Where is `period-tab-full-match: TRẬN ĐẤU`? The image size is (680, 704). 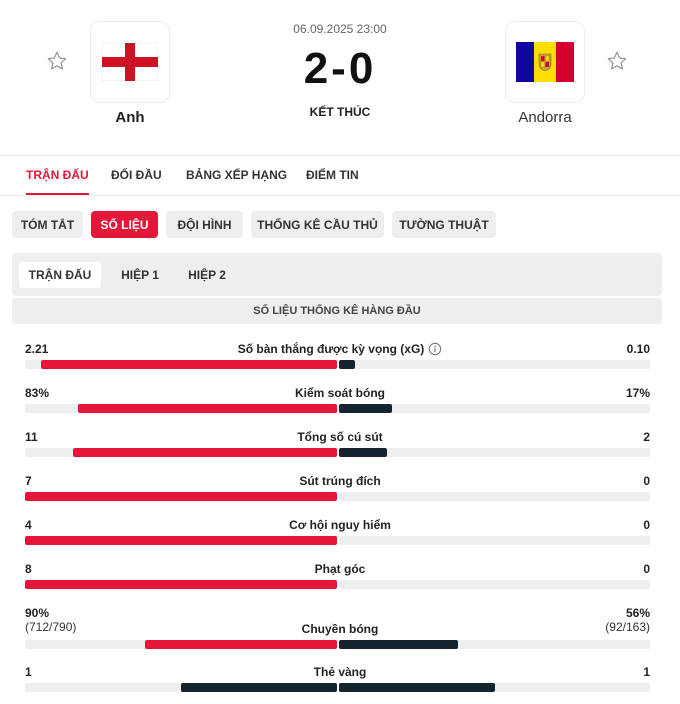
period-tab-full-match: TRẬN ĐẤU is located at coordinates (60, 275).